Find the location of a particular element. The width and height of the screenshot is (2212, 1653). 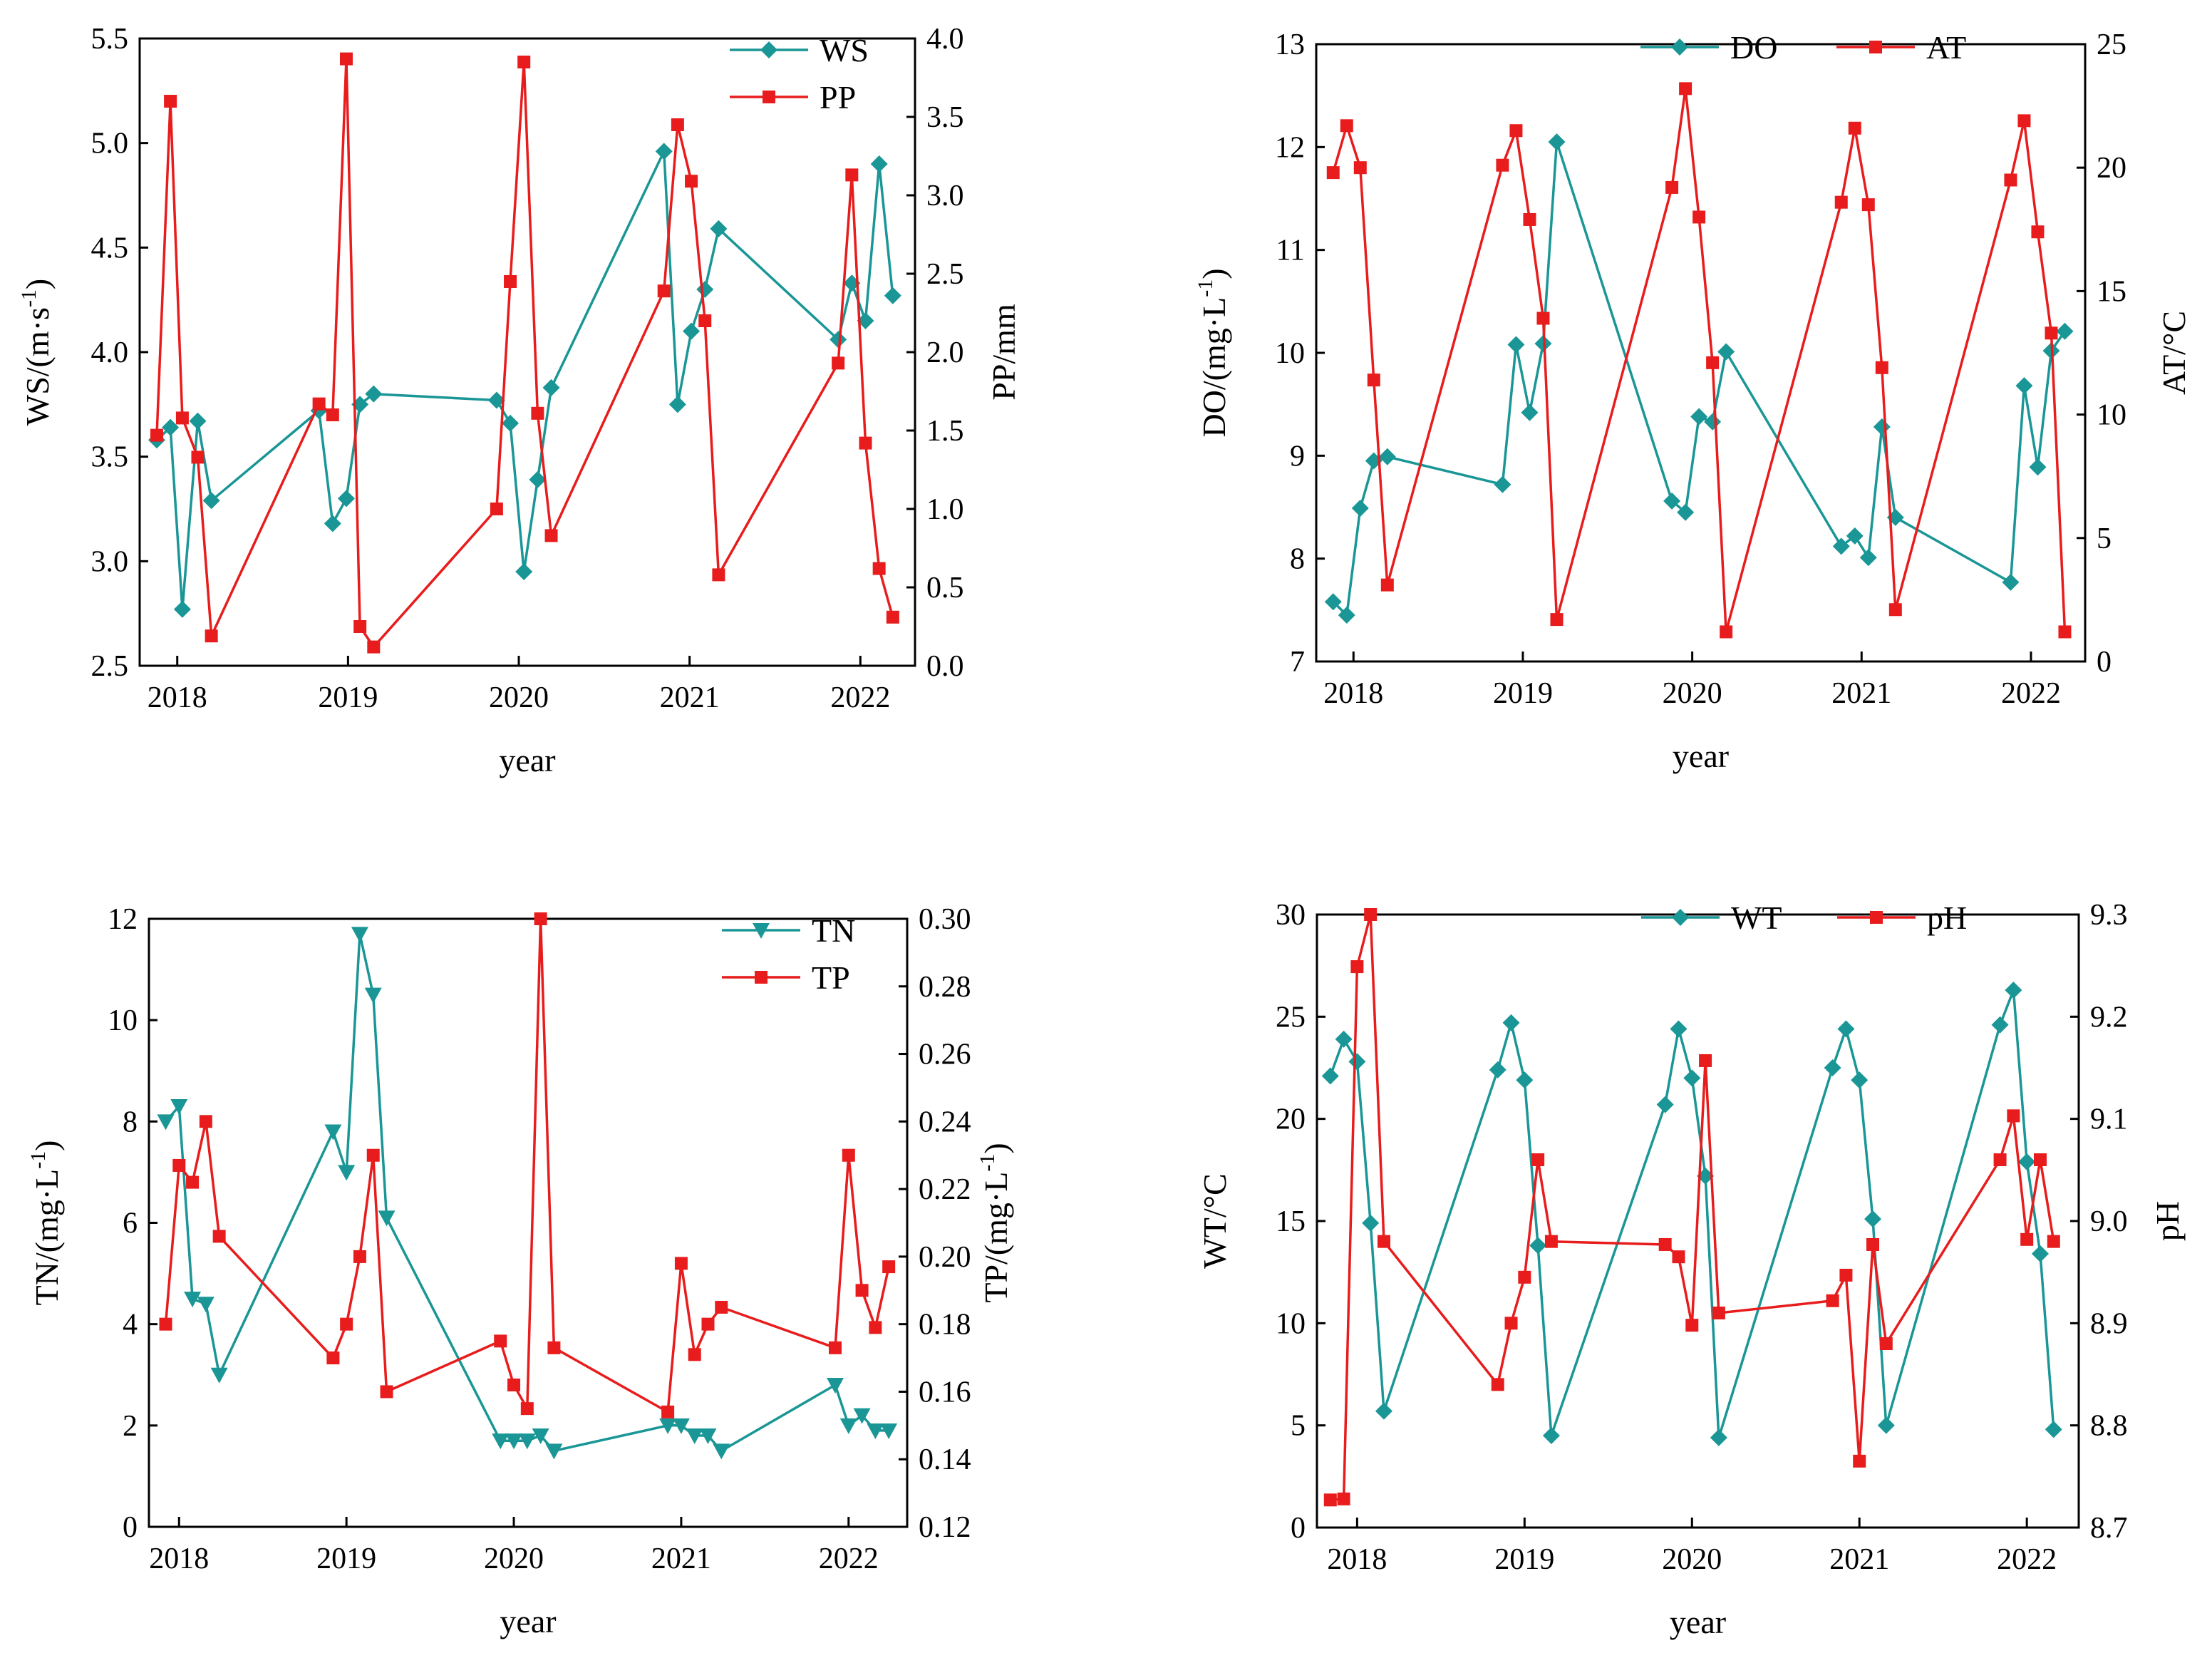

y-right-tick-label: 0.20 is located at coordinates (945, 1257).